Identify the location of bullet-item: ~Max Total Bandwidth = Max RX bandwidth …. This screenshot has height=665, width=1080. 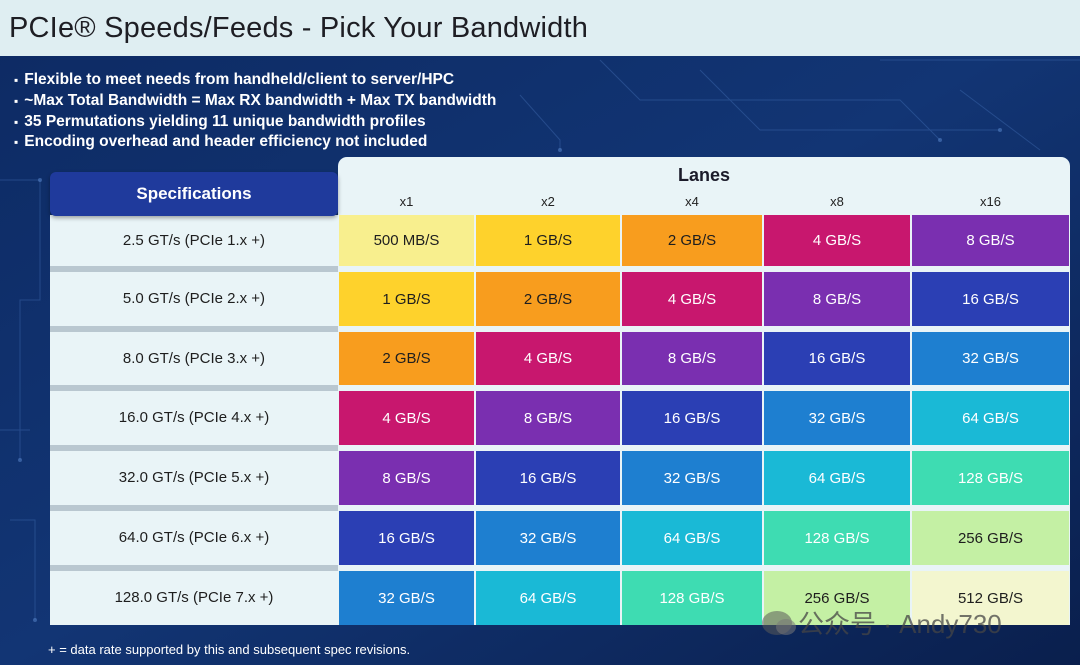
(255, 101).